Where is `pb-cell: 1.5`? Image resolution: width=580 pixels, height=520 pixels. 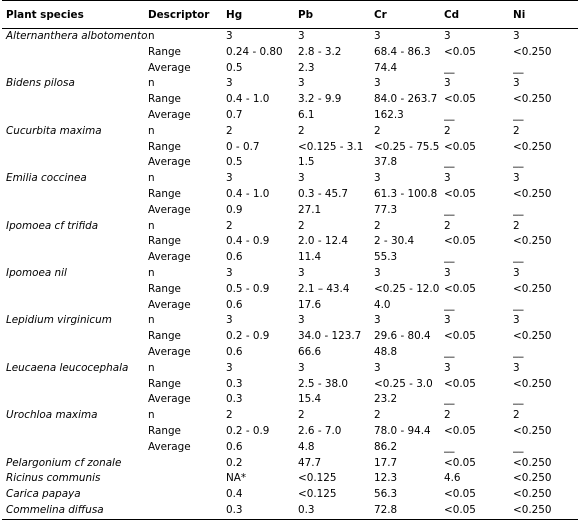
pb-cell: 1.5 is located at coordinates (306, 162).